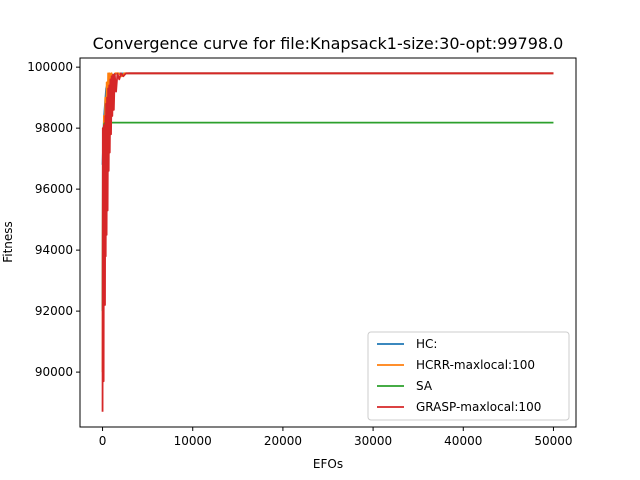 The width and height of the screenshot is (640, 480). I want to click on y-tick-label-1: 92000, so click(54, 311).